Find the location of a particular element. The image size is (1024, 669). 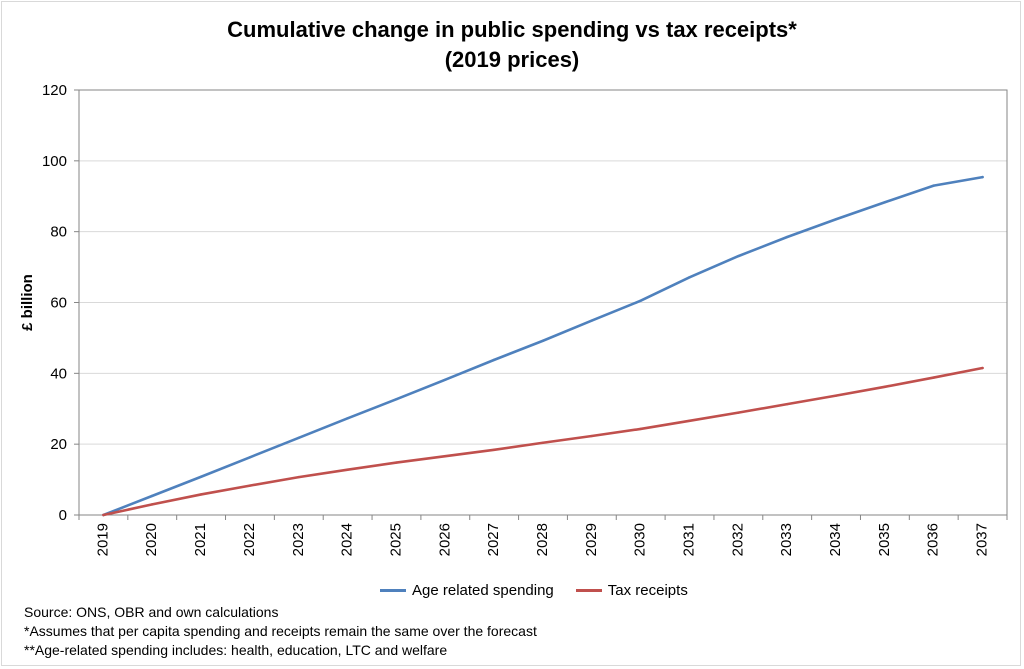

y-axis: 0 20 40 60 80 100 120 is located at coordinates (60, 303).